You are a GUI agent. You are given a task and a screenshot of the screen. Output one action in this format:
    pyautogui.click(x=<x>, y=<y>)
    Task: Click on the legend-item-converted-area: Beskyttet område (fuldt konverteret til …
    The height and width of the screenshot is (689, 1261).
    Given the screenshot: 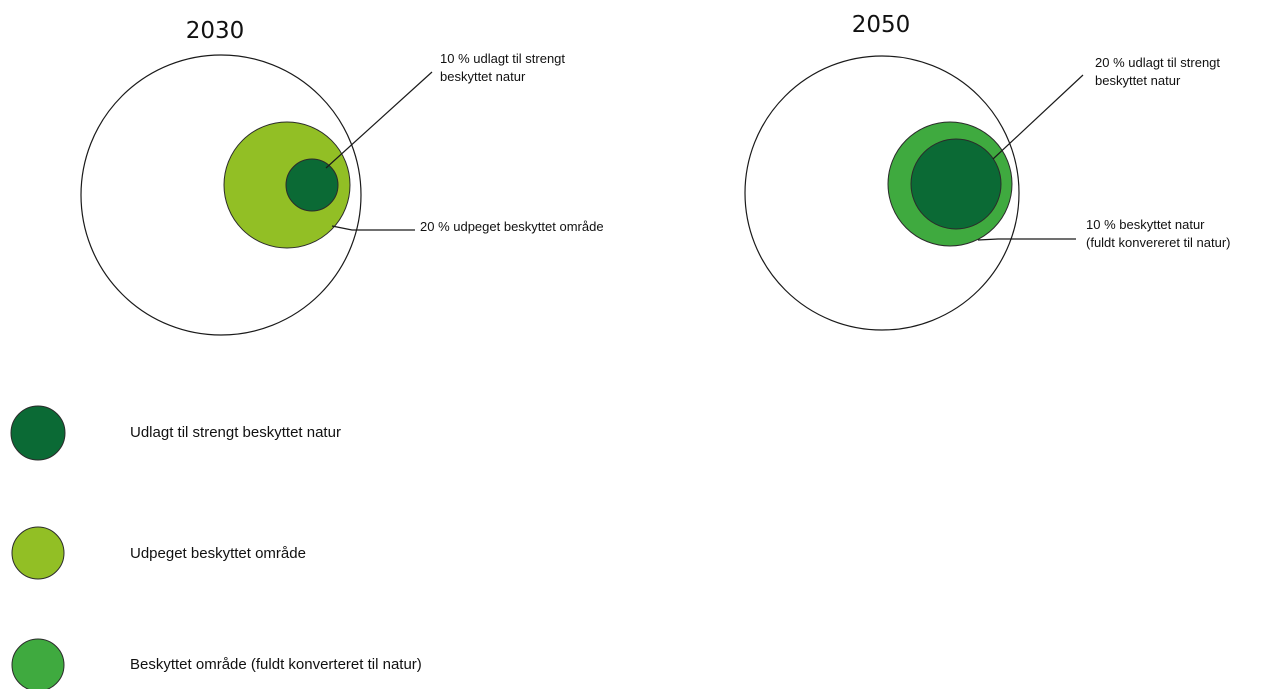 What is the action you would take?
    pyautogui.click(x=216, y=663)
    